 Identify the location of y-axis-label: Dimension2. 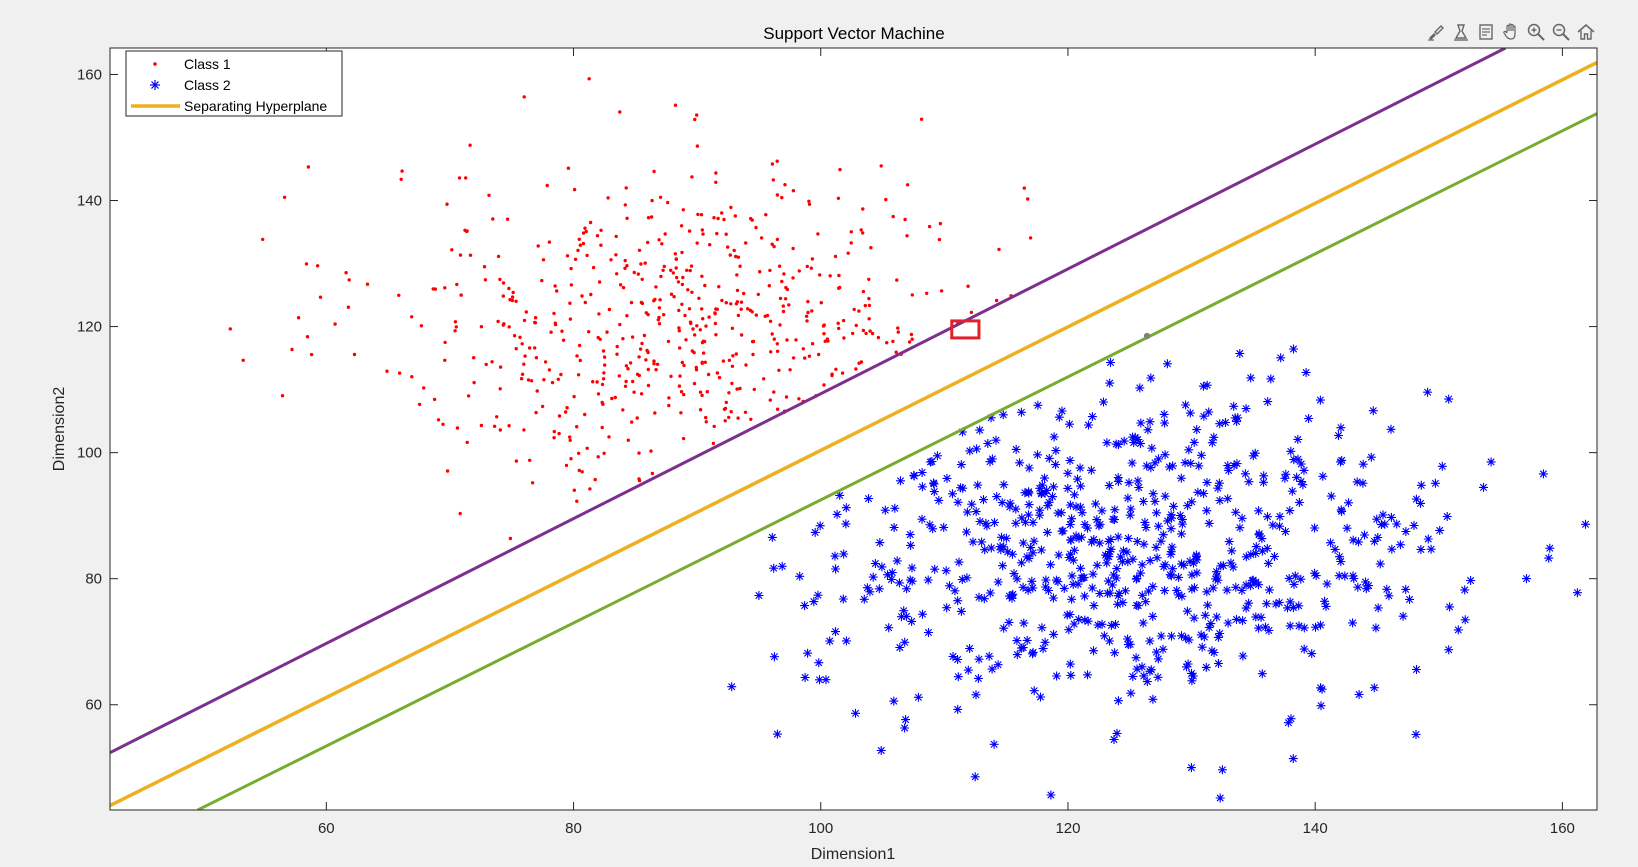
(59, 429).